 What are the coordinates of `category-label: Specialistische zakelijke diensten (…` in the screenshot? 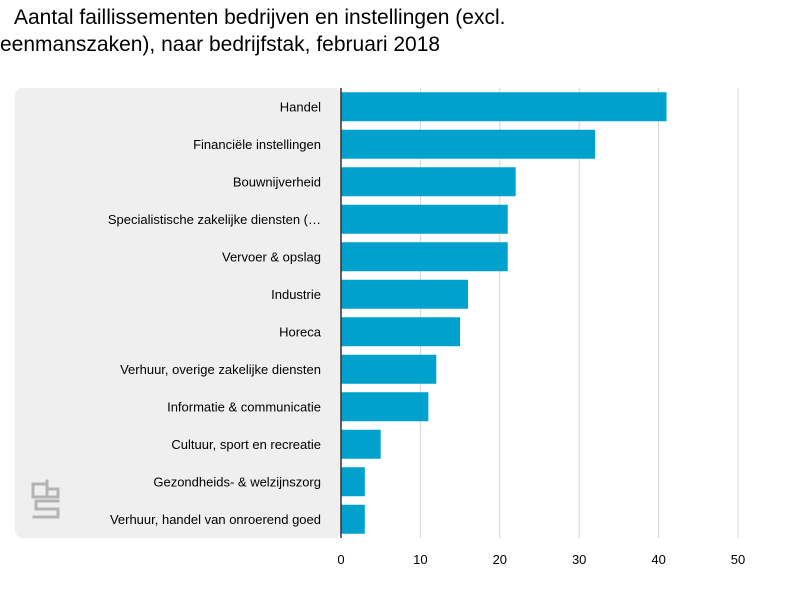 It's located at (214, 219).